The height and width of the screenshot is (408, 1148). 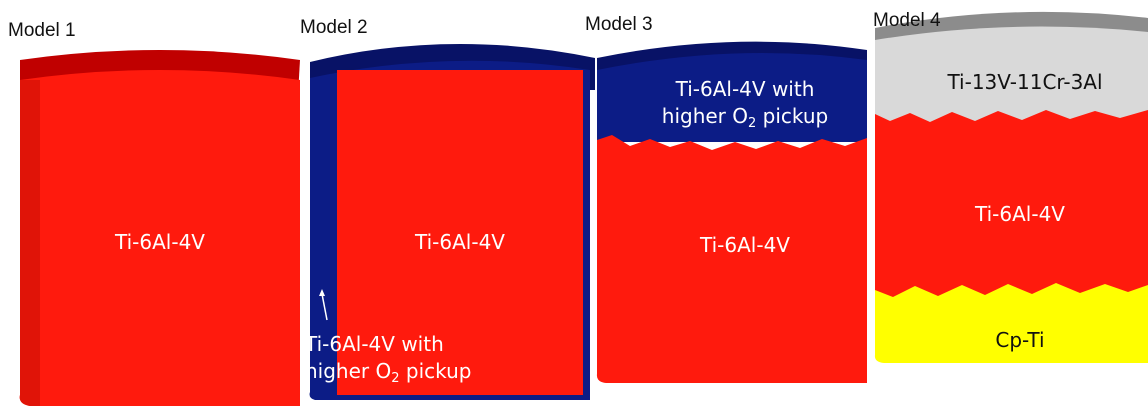 What do you see at coordinates (619, 24) in the screenshot?
I see `model-3-caption: Model 3` at bounding box center [619, 24].